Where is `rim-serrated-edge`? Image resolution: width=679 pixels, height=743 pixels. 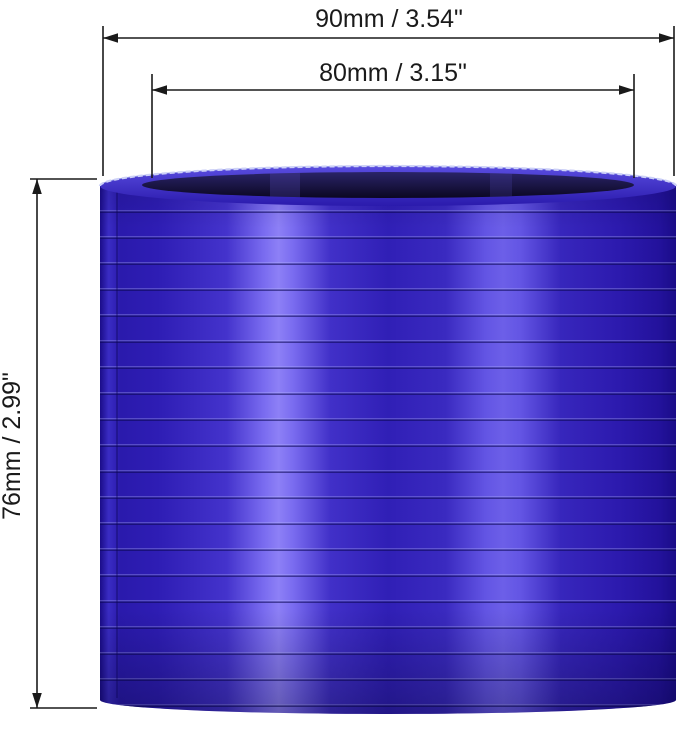 rim-serrated-edge is located at coordinates (388, 175).